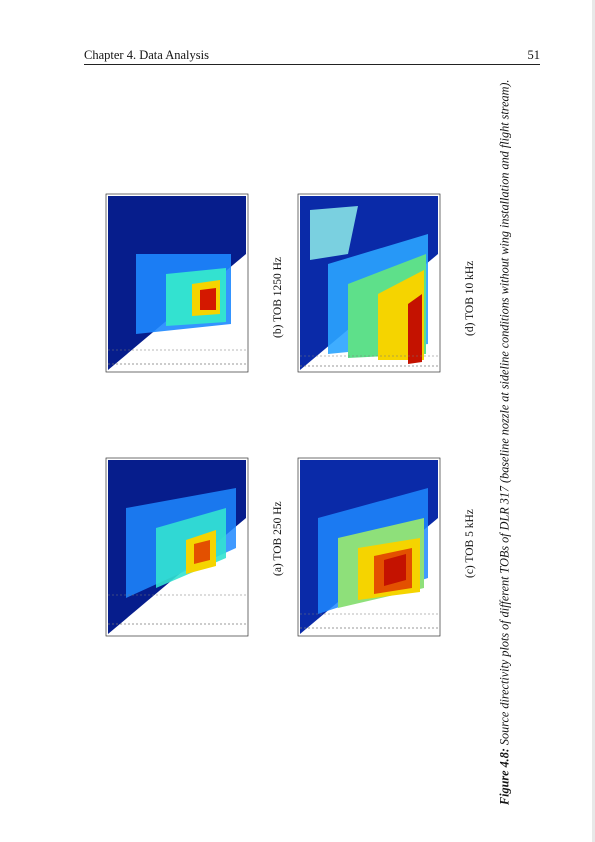  What do you see at coordinates (470, 543) in the screenshot?
I see `panel-c-caption: (c) TOB 5 kHz` at bounding box center [470, 543].